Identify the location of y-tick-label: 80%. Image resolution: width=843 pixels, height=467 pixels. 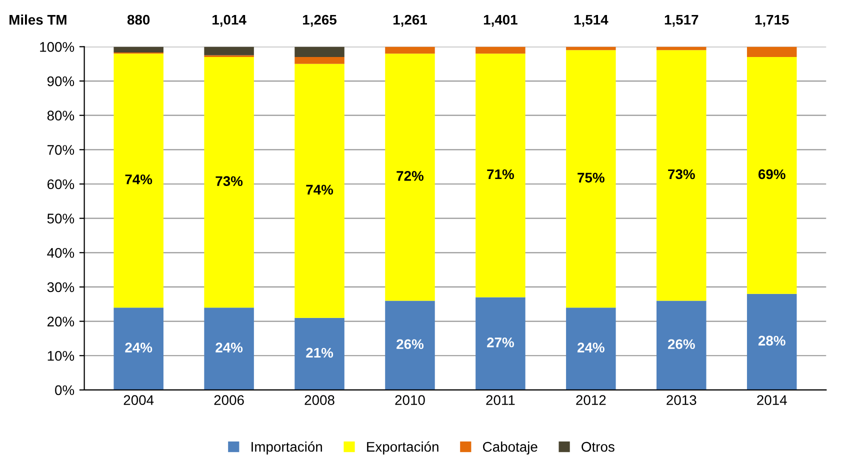
(60, 115).